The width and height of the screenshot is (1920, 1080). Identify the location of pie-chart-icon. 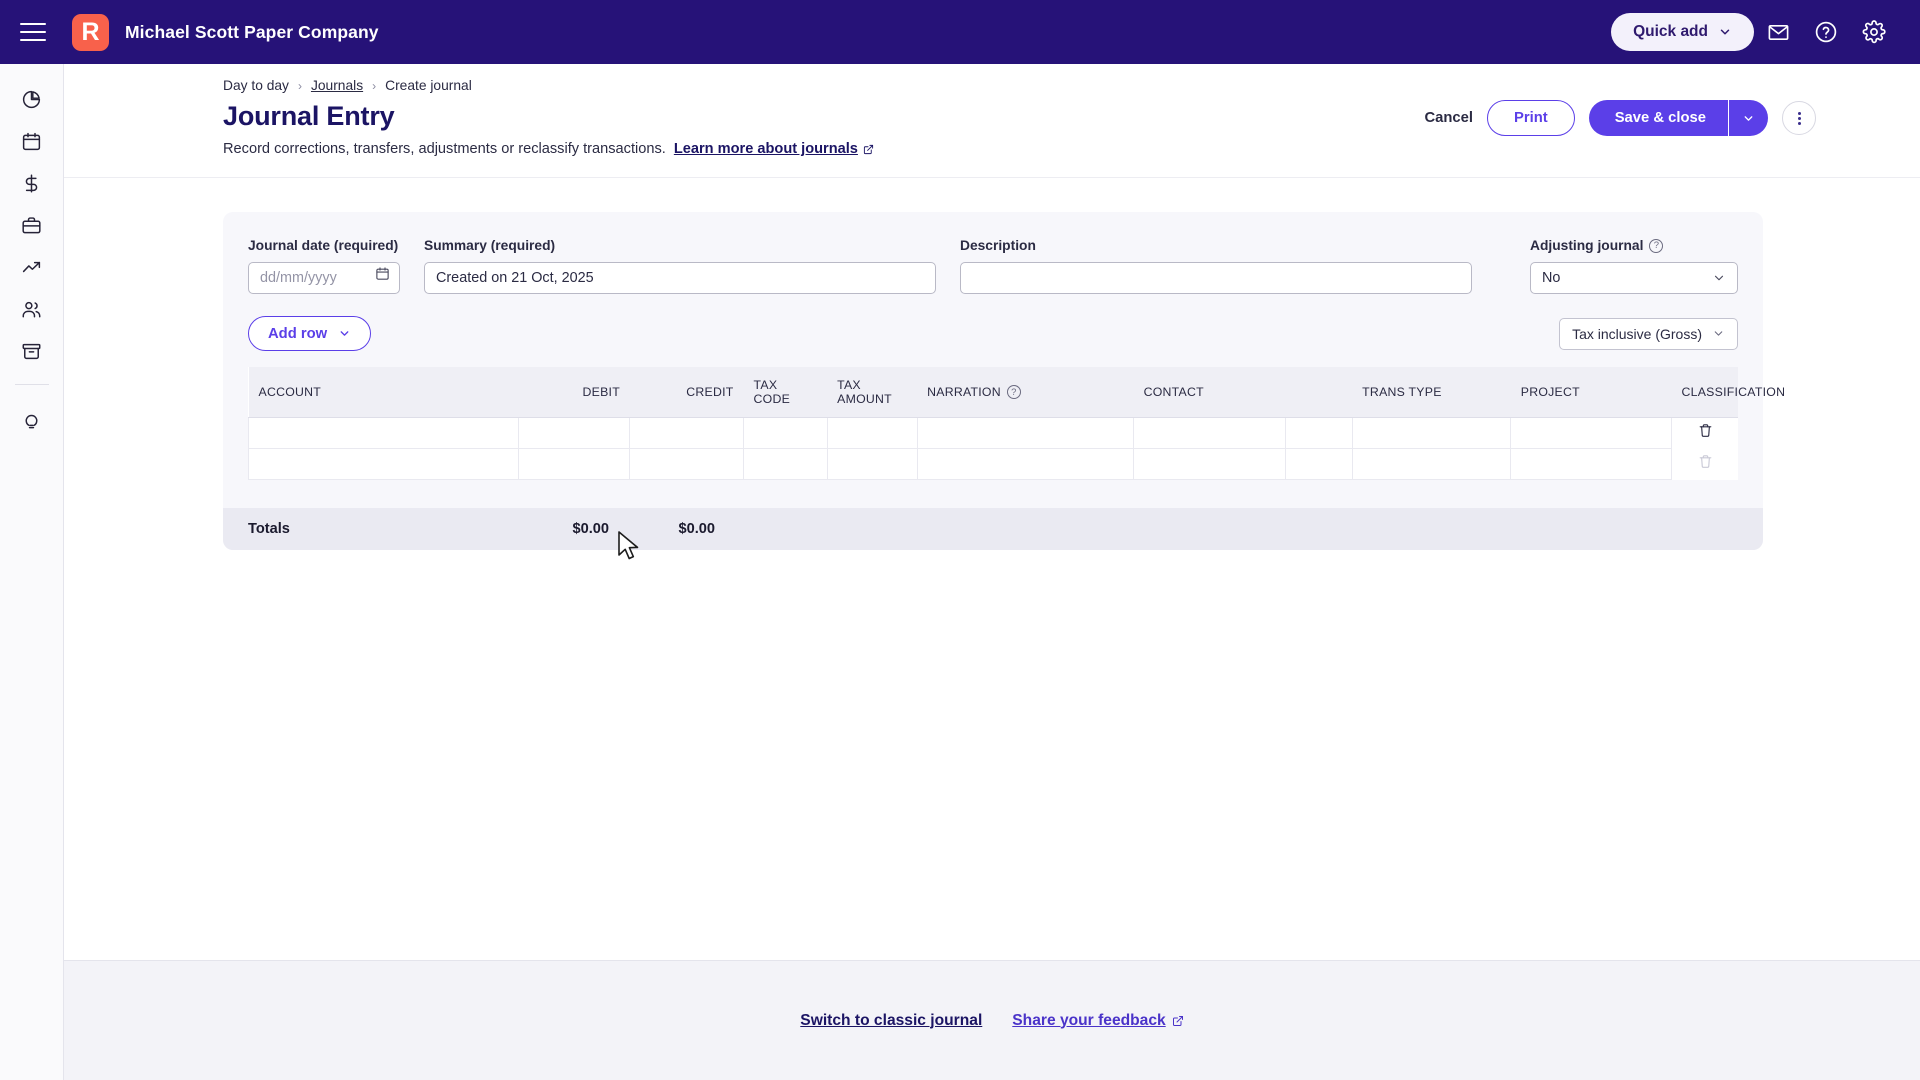
(31, 99).